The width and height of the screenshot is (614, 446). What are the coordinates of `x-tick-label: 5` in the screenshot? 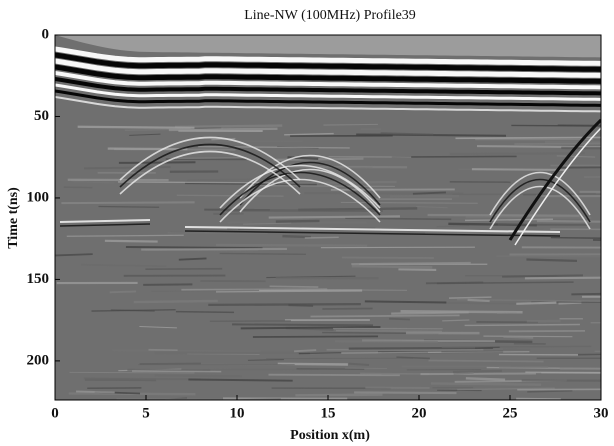 It's located at (146, 413).